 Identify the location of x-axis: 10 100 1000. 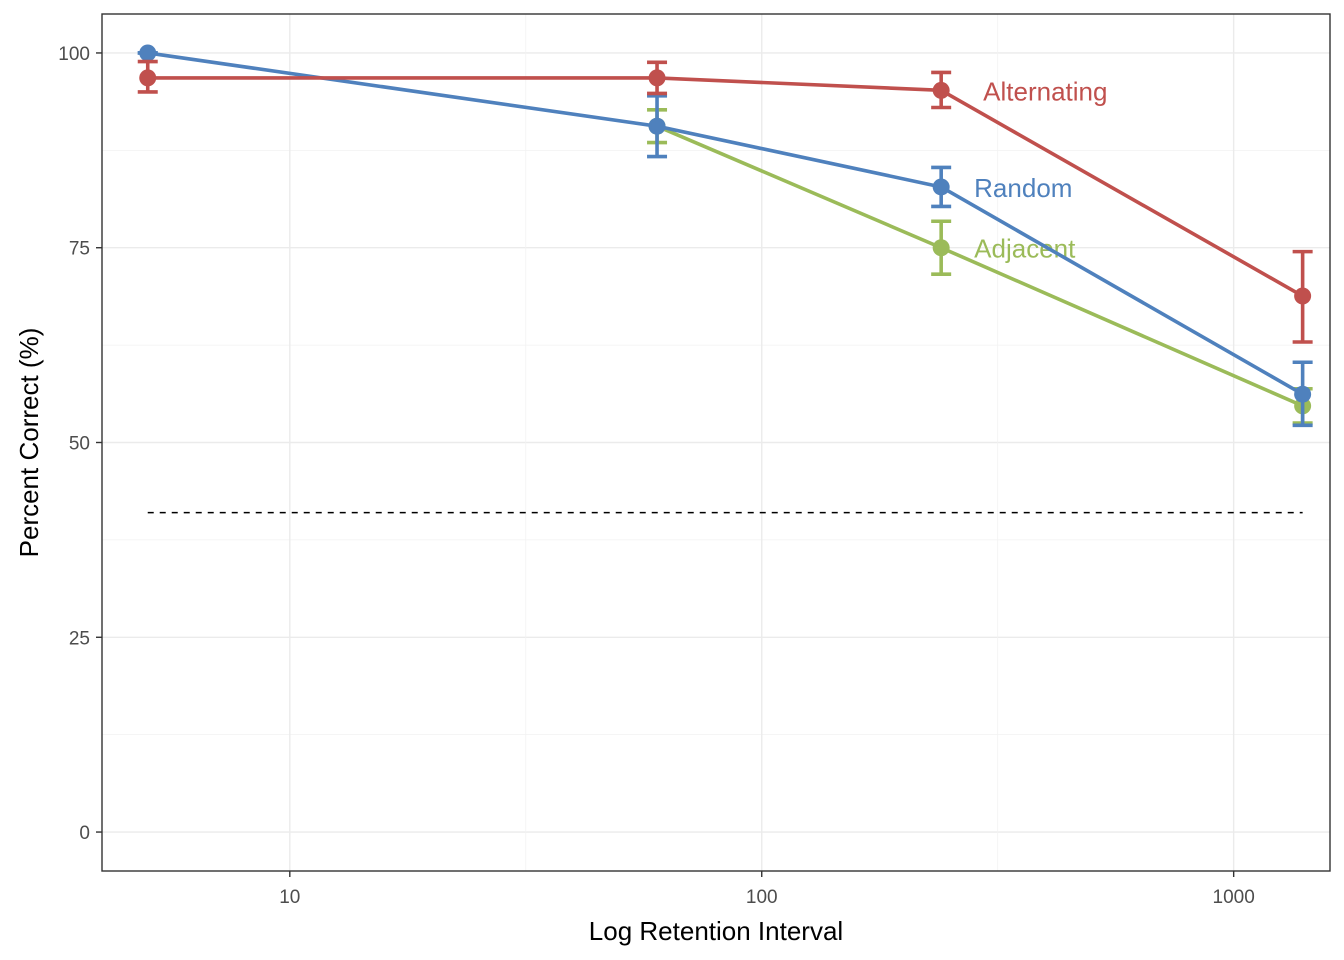
(767, 889).